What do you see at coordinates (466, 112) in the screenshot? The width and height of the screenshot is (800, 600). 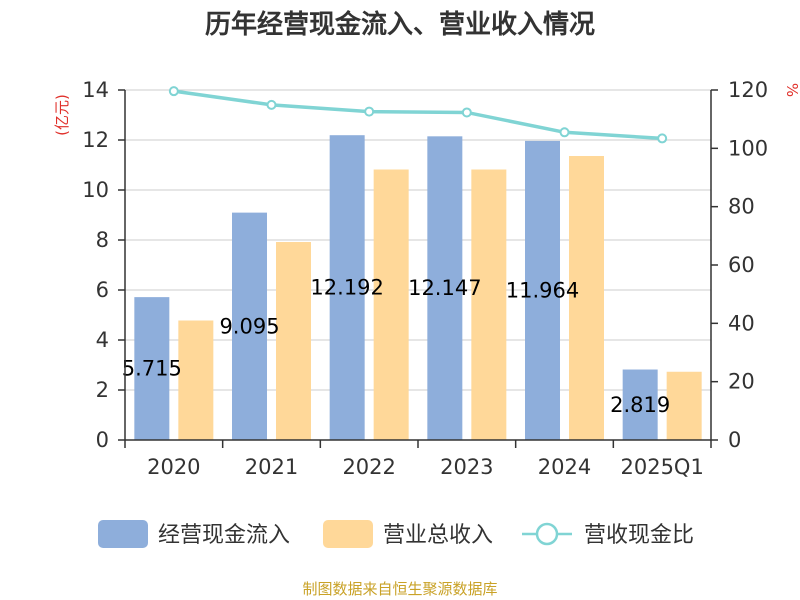 I see `point-cash-ratio-2023` at bounding box center [466, 112].